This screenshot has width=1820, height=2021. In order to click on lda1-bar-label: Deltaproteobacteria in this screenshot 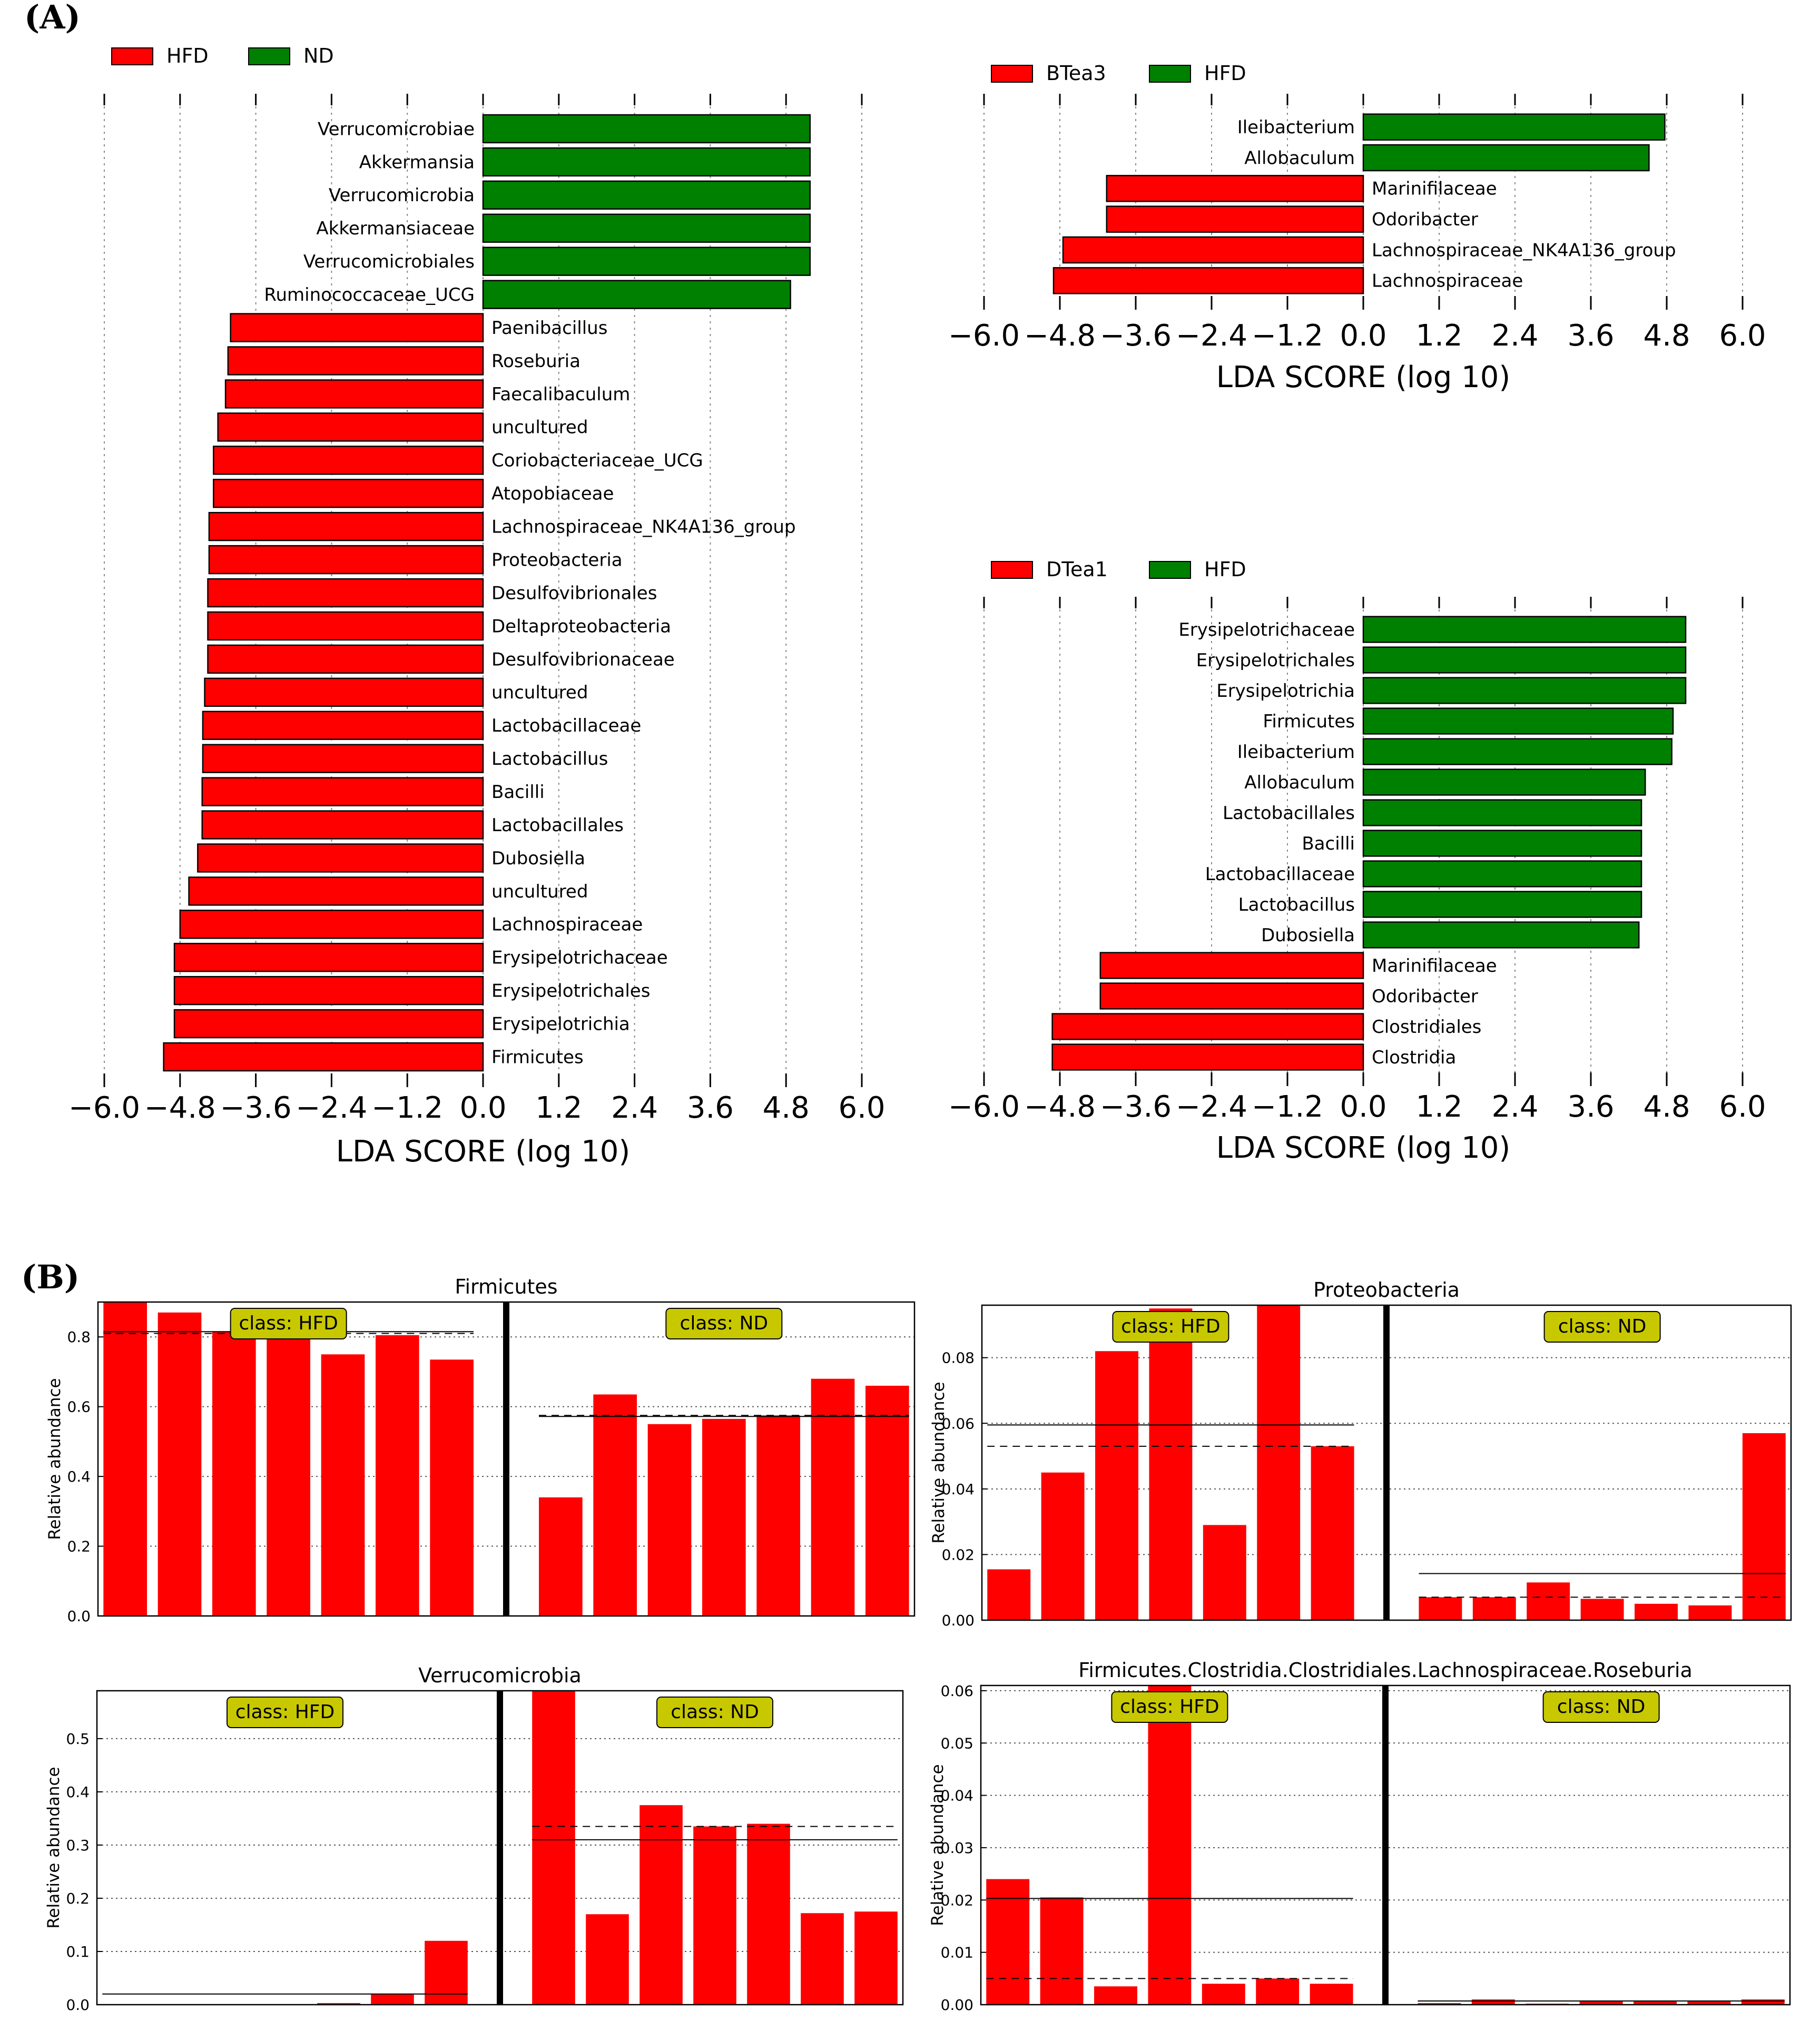, I will do `click(581, 626)`.